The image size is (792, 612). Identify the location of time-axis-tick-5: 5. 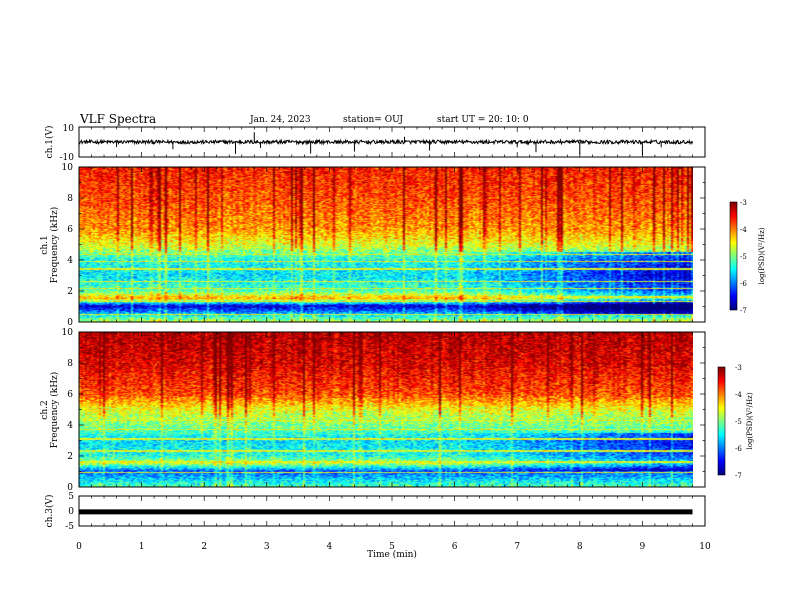
(392, 547).